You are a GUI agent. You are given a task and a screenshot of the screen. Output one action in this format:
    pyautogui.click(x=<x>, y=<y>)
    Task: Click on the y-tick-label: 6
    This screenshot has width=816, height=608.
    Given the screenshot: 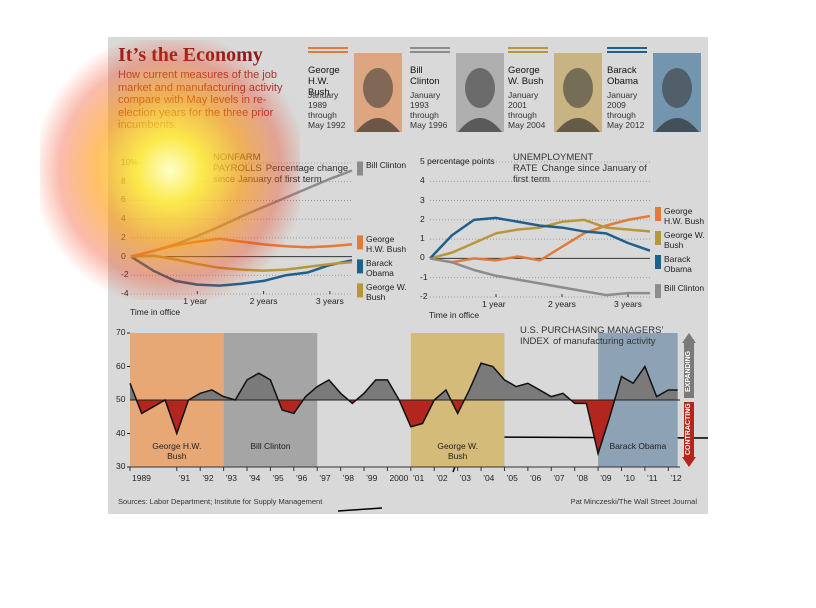 What is the action you would take?
    pyautogui.click(x=123, y=199)
    